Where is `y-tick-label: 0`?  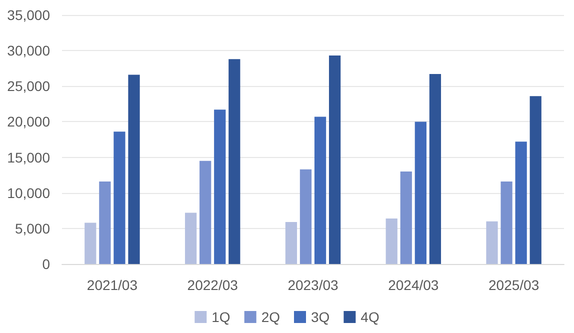
y-tick-label: 0 is located at coordinates (46, 264).